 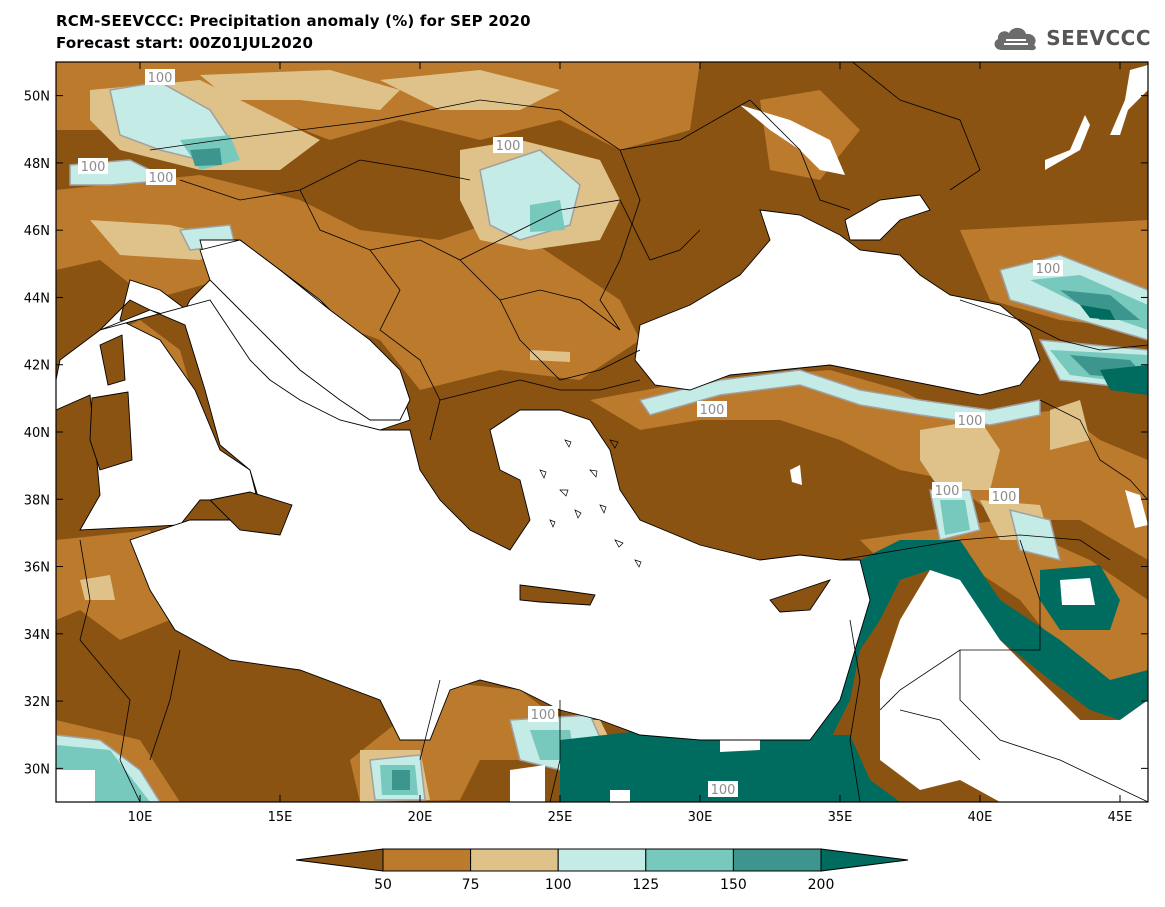 I want to click on lat-tick-label: 32N, so click(x=37, y=702).